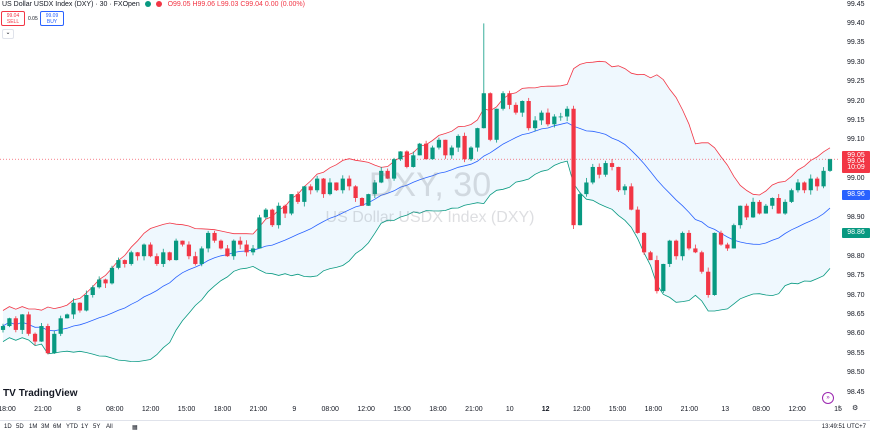 The height and width of the screenshot is (436, 870). I want to click on time-tick-label: 15, so click(838, 409).